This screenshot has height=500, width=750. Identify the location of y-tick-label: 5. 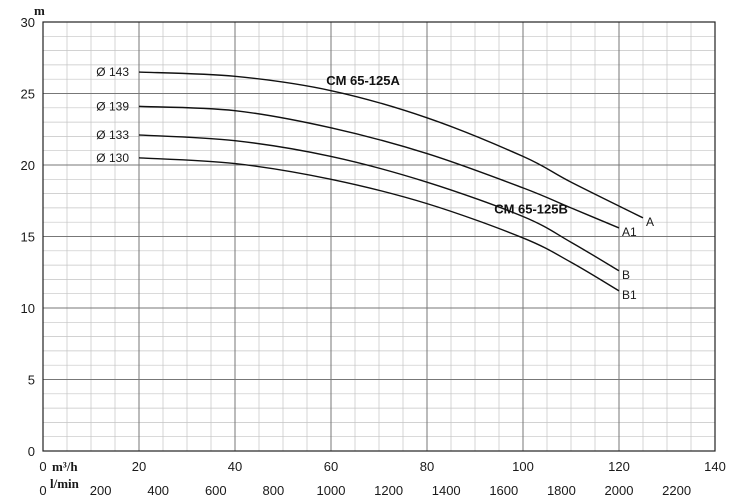
(31, 380).